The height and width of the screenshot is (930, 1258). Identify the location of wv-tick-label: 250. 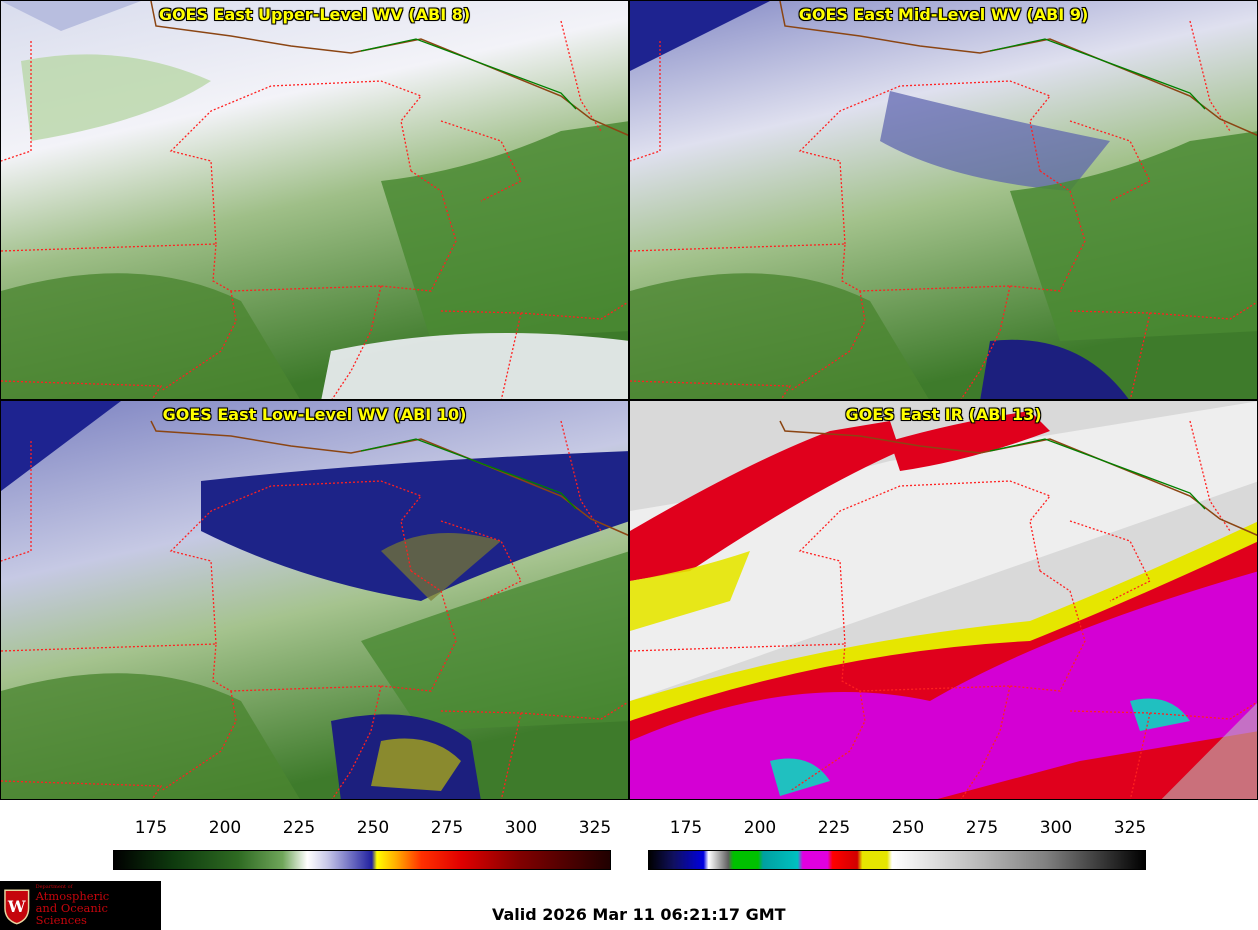
(373, 828).